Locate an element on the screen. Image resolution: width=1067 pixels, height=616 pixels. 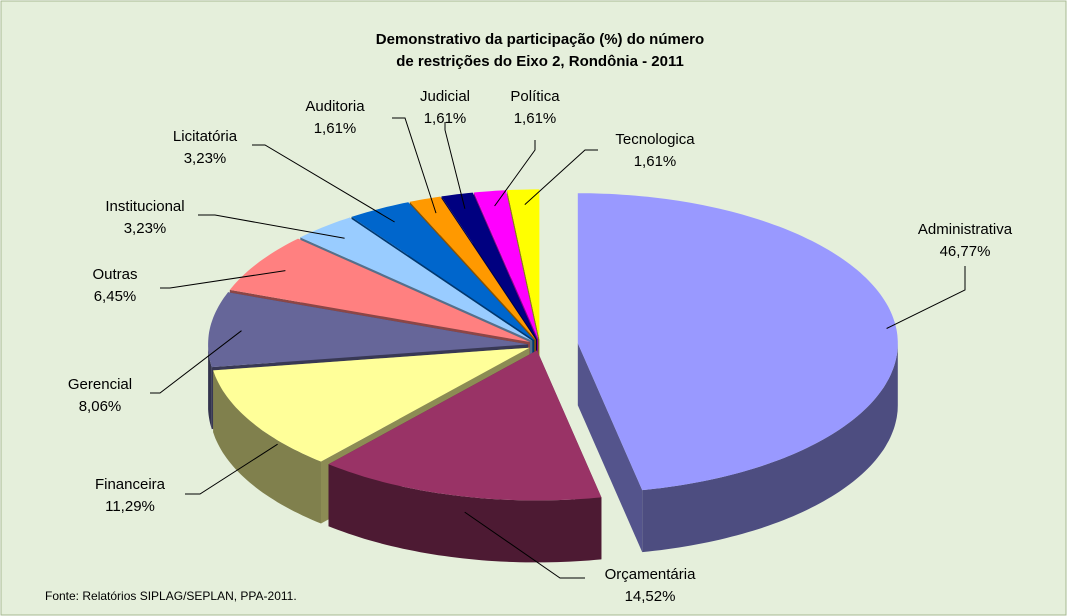
category-label: Institucional is located at coordinates (144, 206).